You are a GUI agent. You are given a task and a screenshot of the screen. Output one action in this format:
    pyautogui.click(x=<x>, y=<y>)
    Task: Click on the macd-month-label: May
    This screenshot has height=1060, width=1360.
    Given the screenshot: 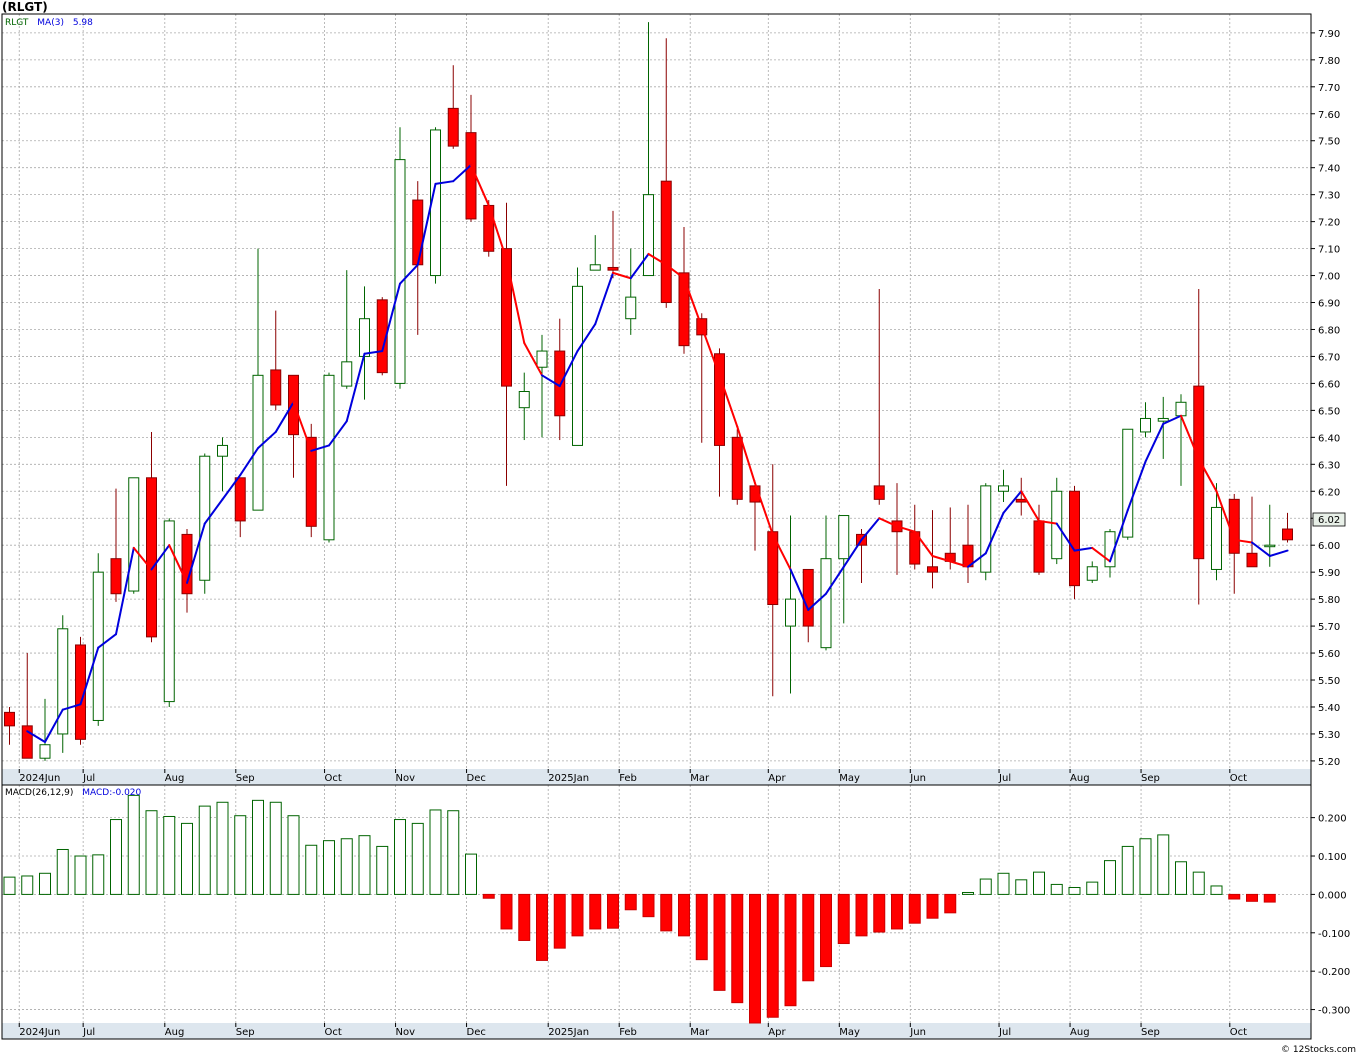 What is the action you would take?
    pyautogui.click(x=849, y=1032)
    